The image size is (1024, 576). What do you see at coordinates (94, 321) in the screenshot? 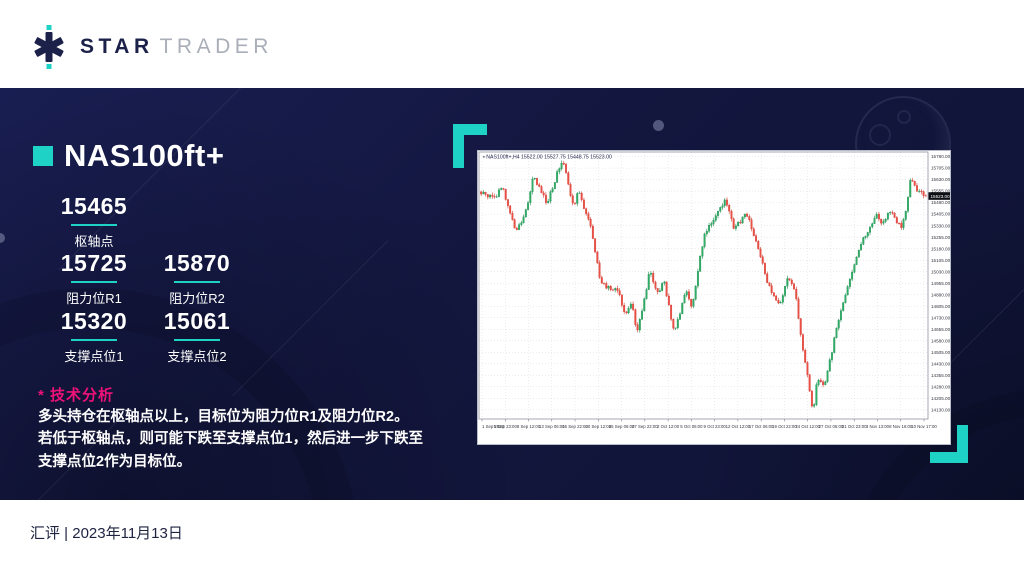
I see `s1-value: 15320` at bounding box center [94, 321].